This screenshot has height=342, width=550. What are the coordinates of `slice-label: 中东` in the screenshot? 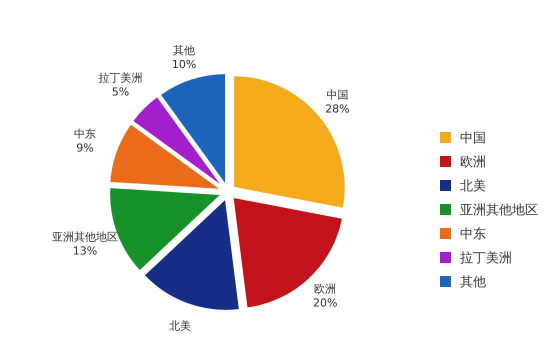 It's located at (85, 134).